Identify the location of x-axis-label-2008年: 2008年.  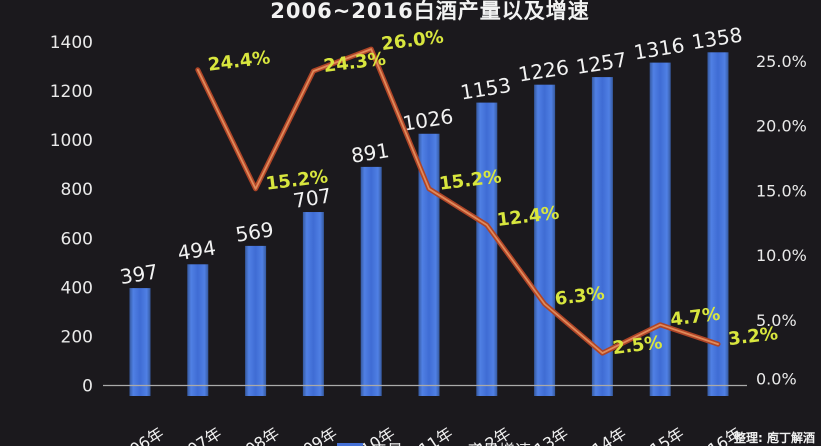
(254, 434).